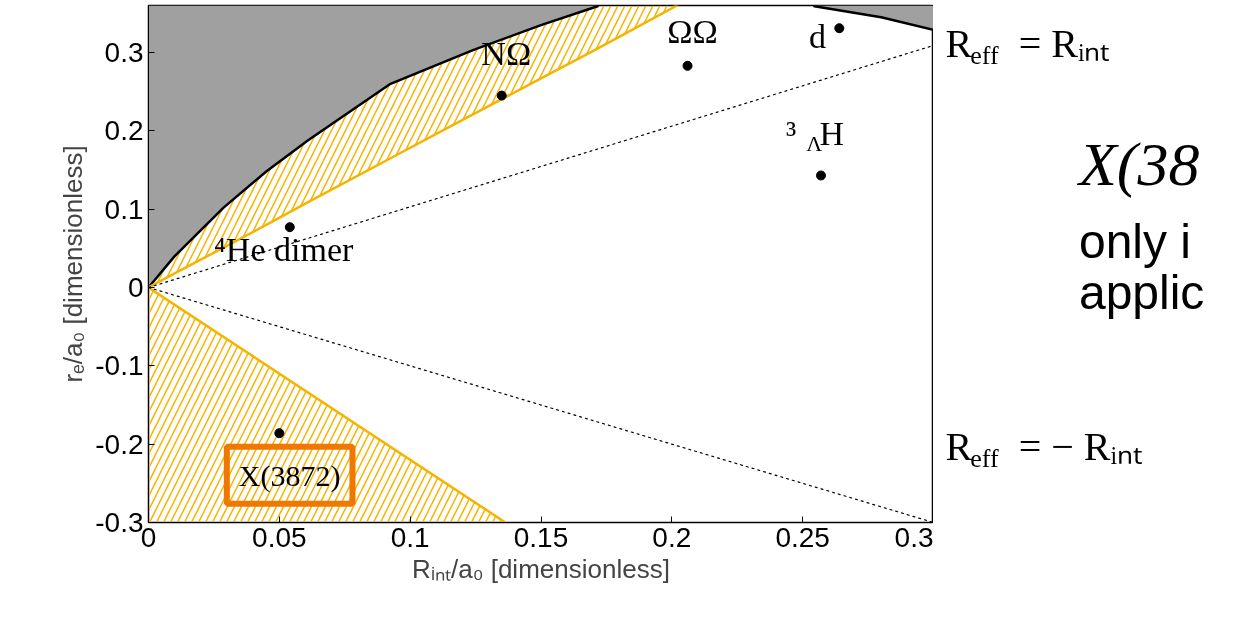 This screenshot has width=1236, height=617. What do you see at coordinates (73, 264) in the screenshot?
I see `y-axis-title: rₑ/a₀ [dimensionless]` at bounding box center [73, 264].